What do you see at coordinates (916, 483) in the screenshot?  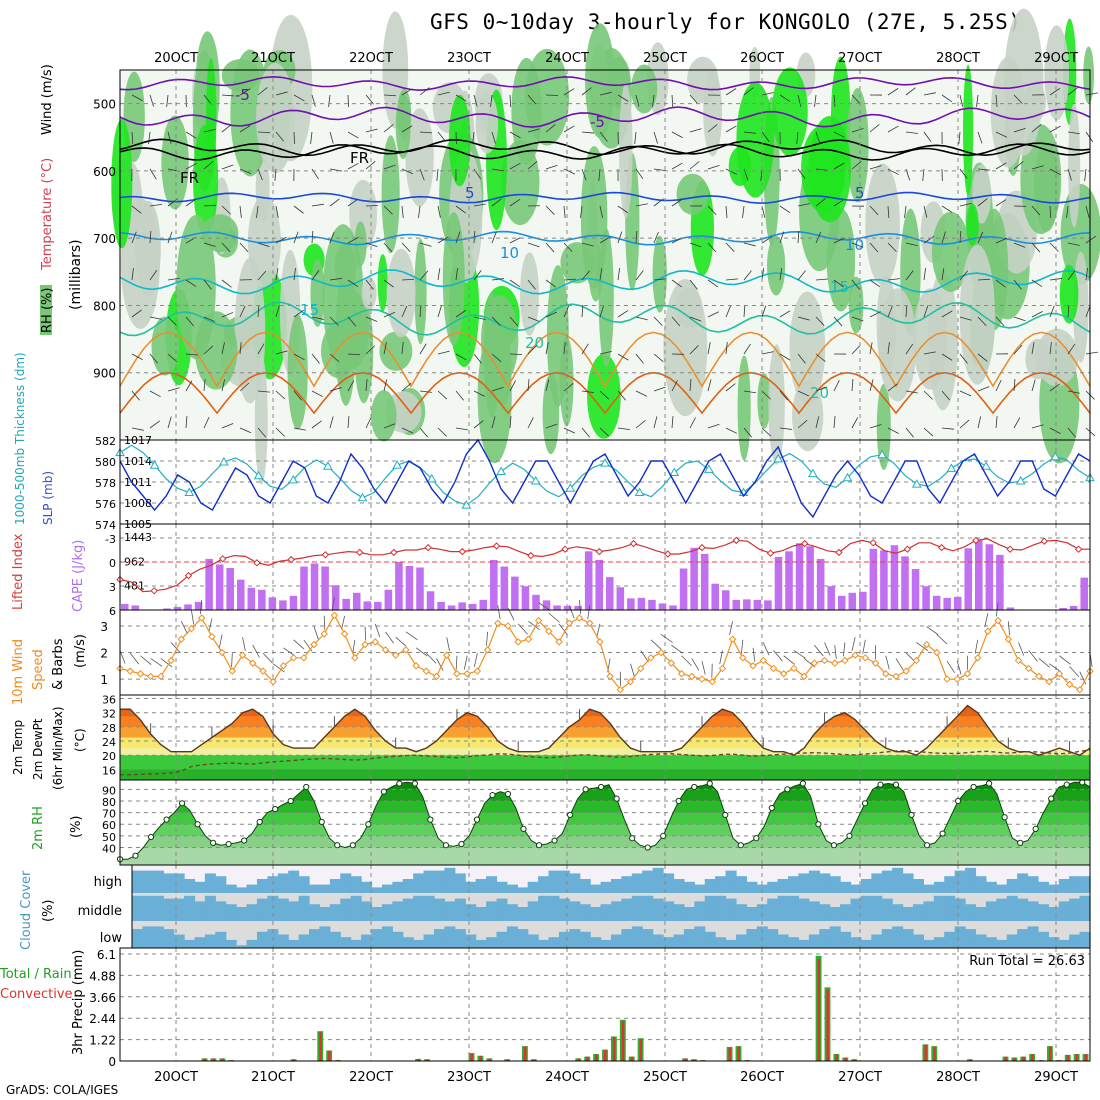 I see `thickness-marker` at bounding box center [916, 483].